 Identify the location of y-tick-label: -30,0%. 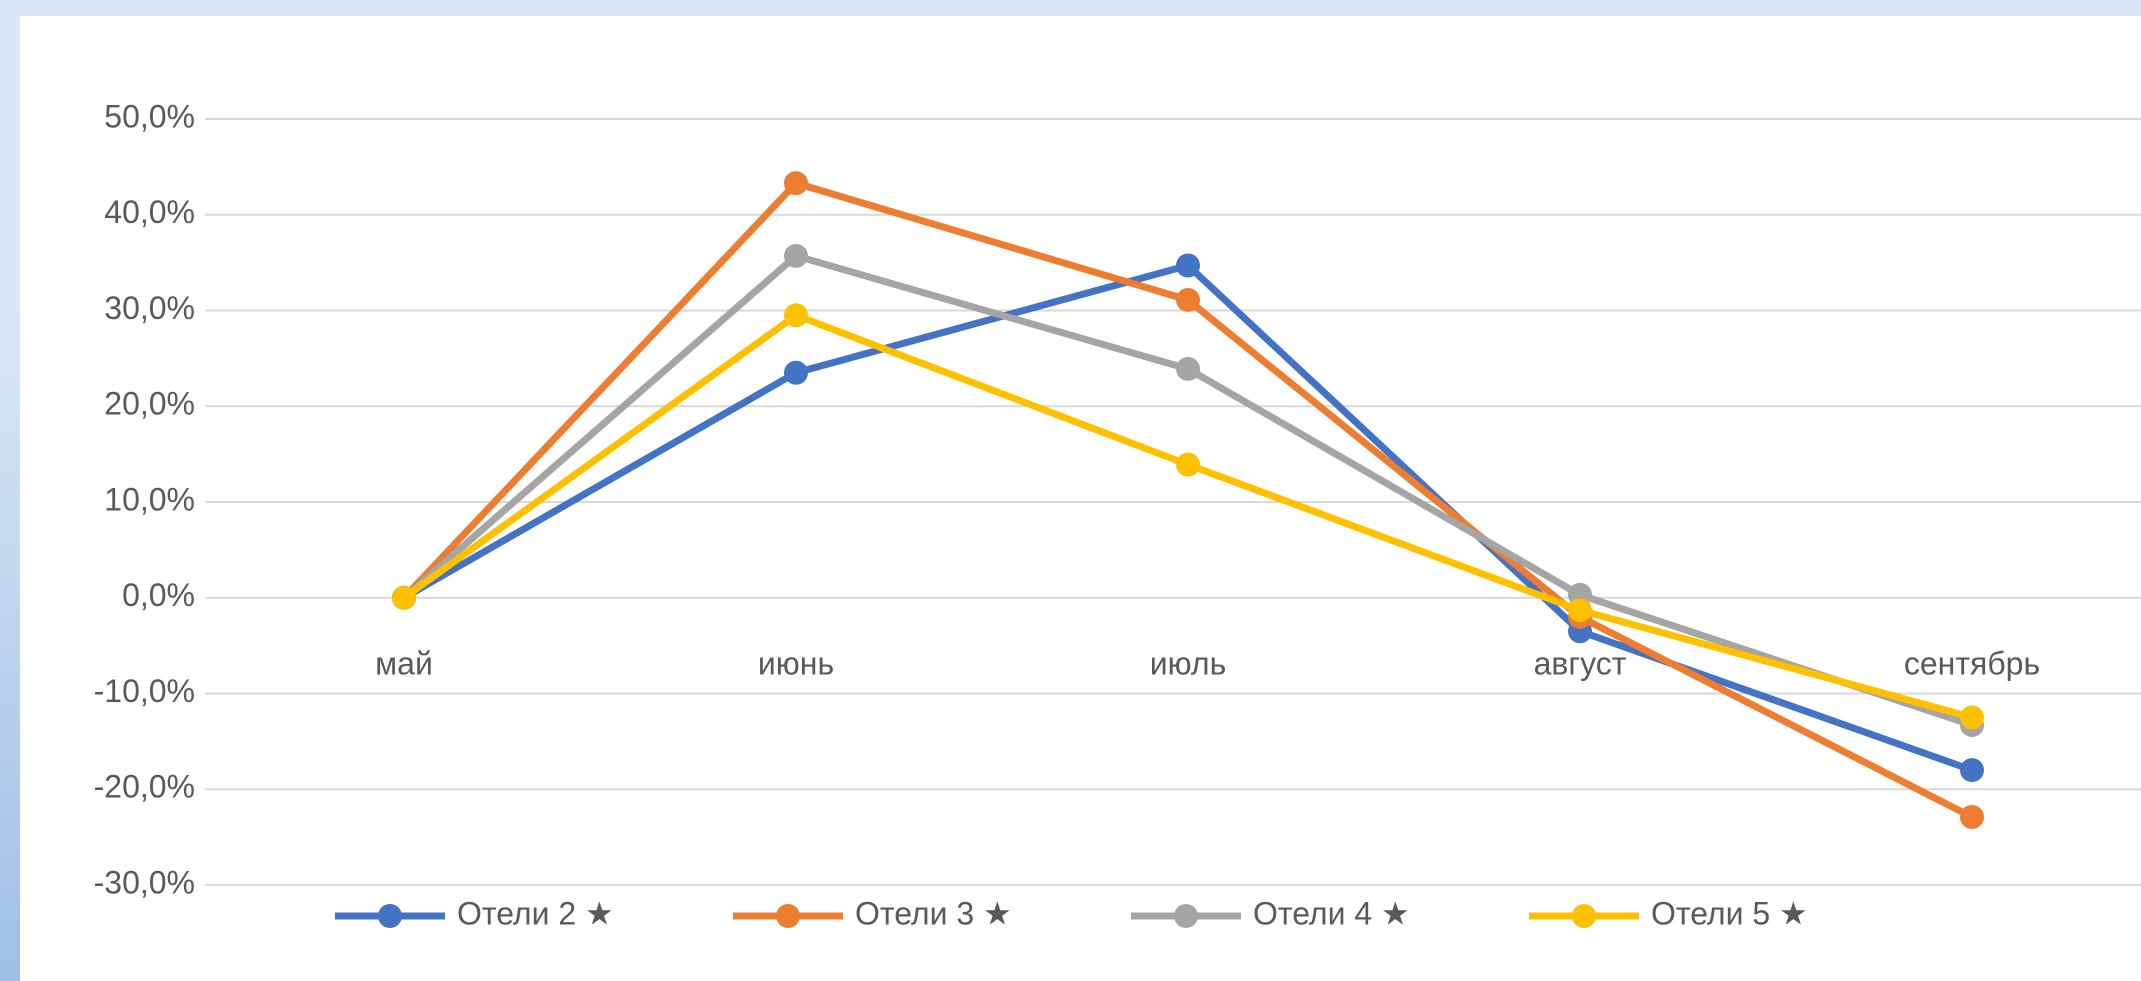
(144, 882).